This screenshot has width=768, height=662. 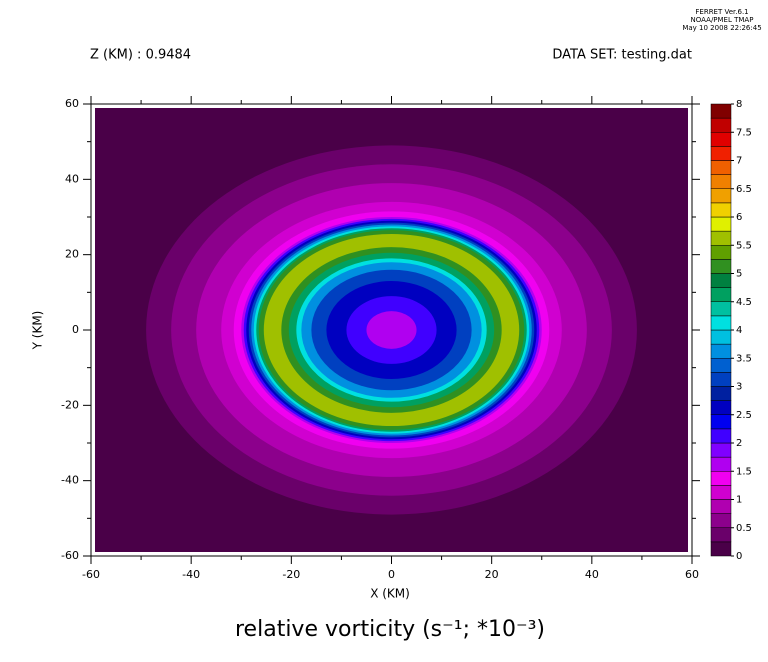 I want to click on colorbar-label: 8, so click(x=739, y=104).